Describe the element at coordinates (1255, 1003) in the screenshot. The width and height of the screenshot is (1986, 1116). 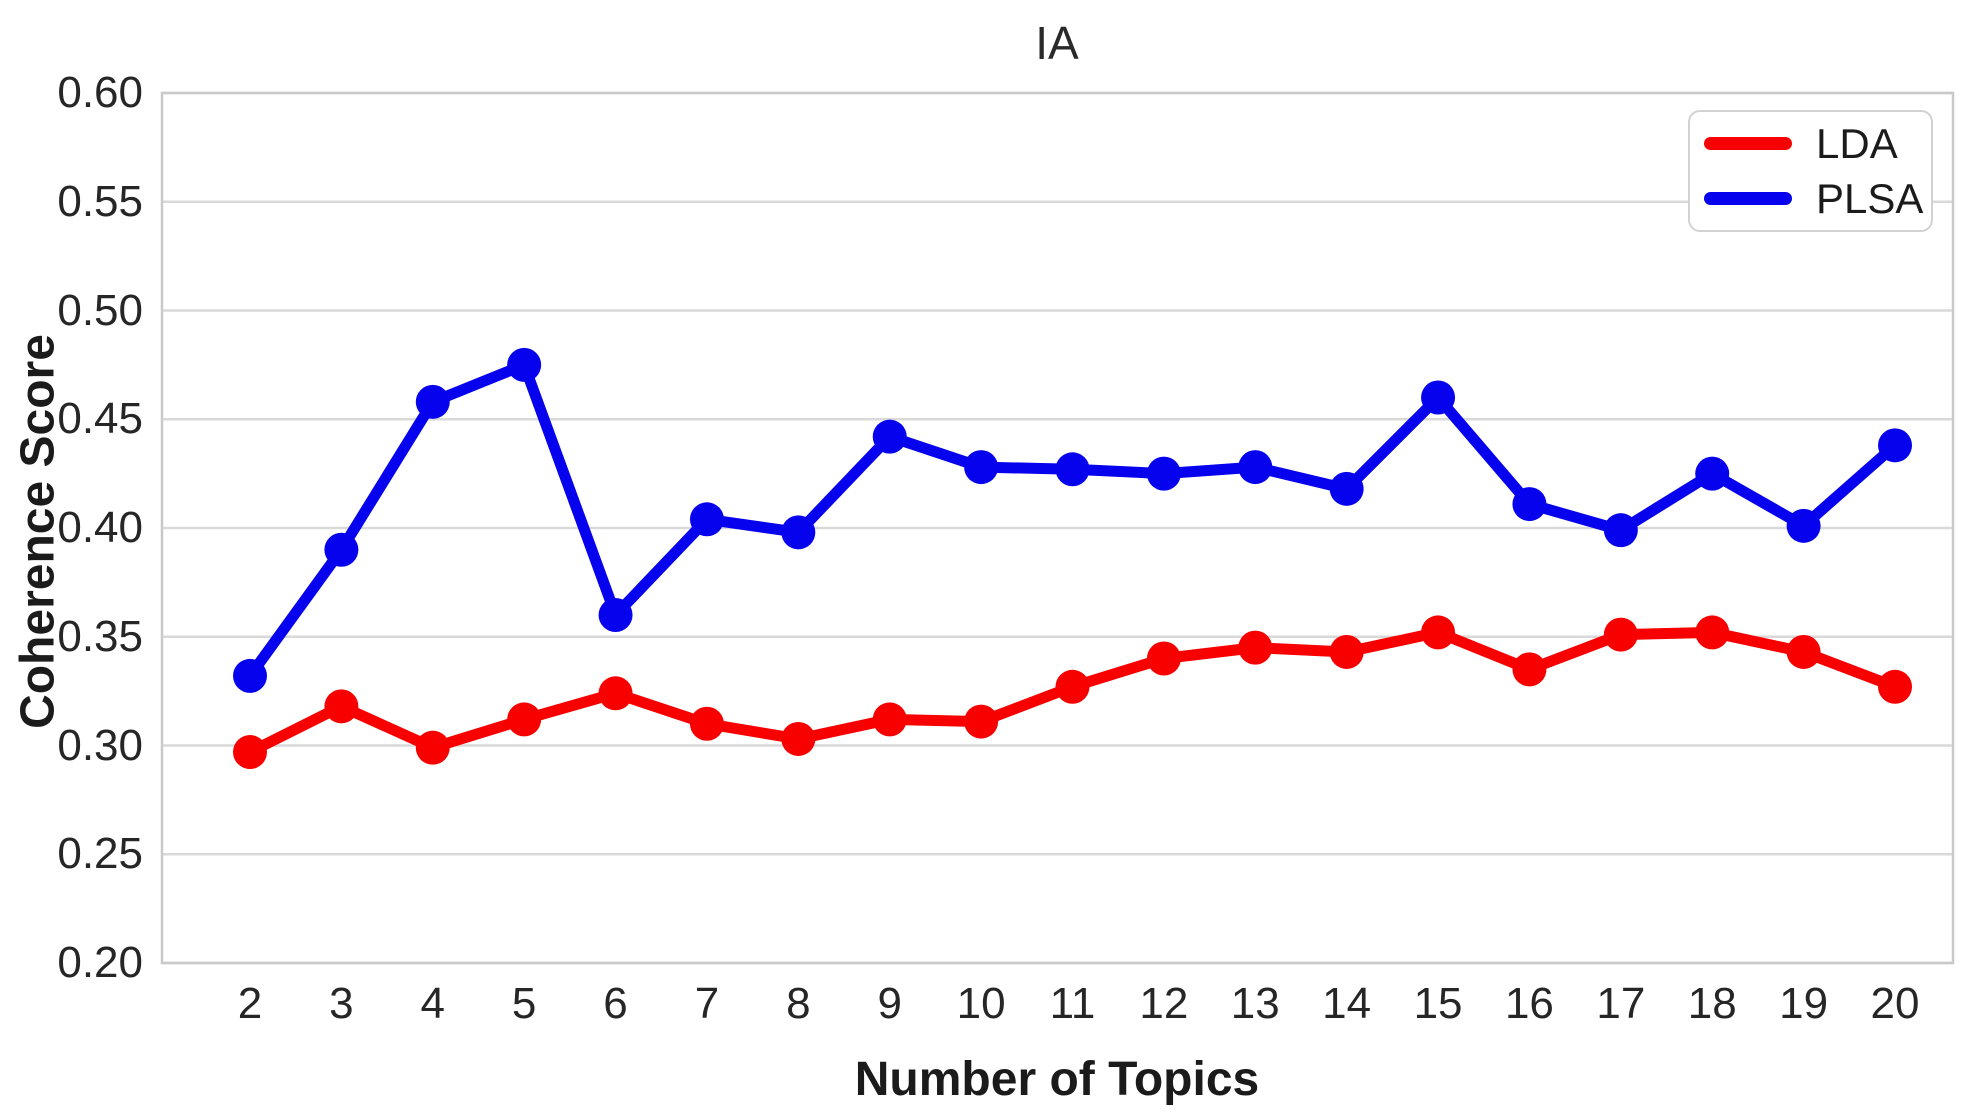
I see `x-tick-label: 13` at that location.